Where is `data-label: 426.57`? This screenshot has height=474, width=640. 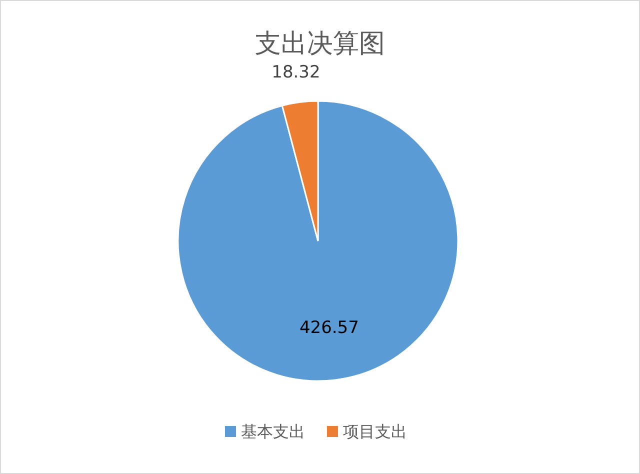 data-label: 426.57 is located at coordinates (329, 328).